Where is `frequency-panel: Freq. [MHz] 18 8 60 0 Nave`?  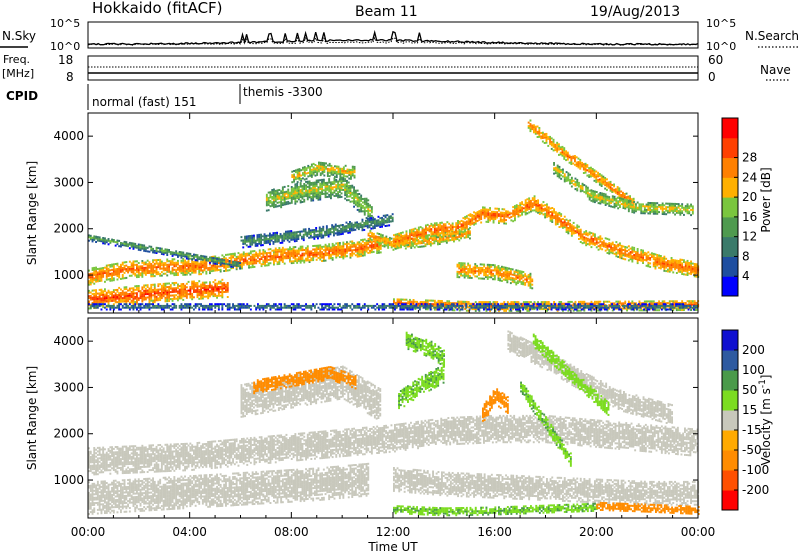
frequency-panel: Freq. [MHz] 18 8 60 0 Nave is located at coordinates (396, 68).